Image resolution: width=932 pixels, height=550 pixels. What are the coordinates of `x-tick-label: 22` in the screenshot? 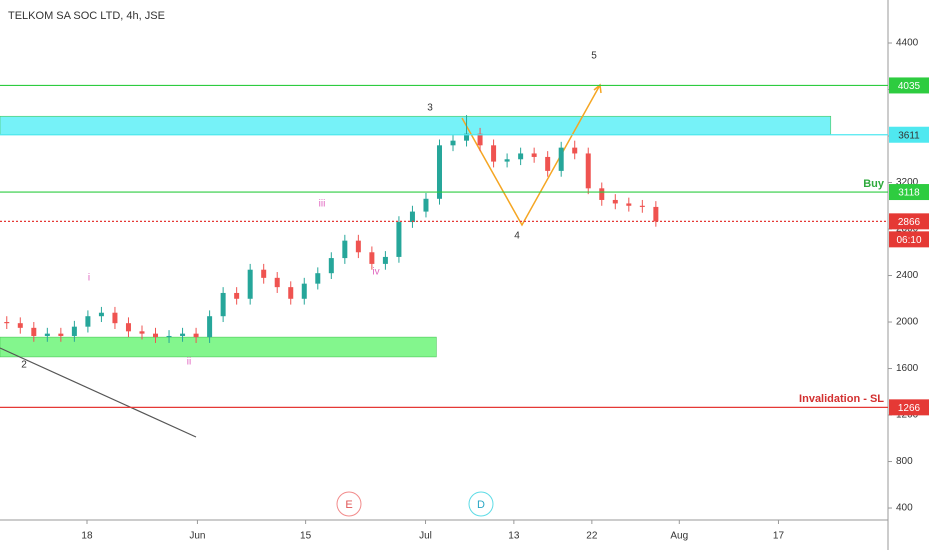 It's located at (592, 536).